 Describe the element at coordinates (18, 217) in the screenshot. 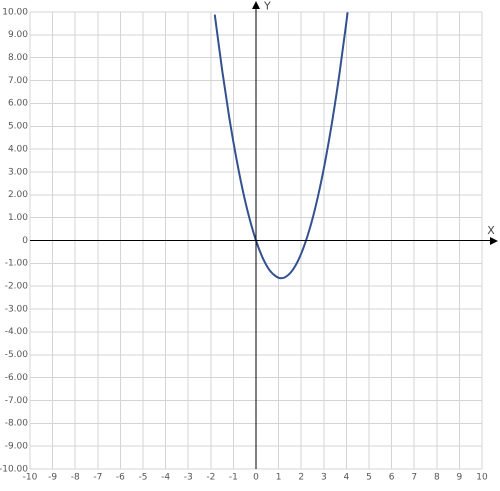

I see `y-tick-label: 1.00` at that location.